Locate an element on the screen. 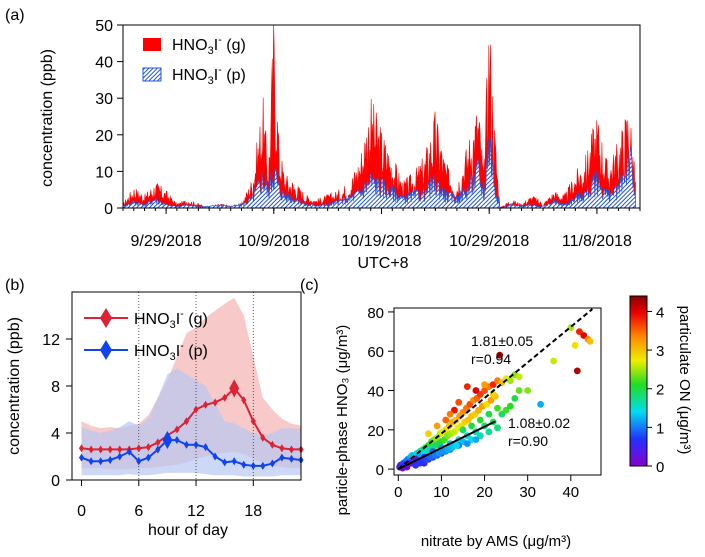 The image size is (705, 557). panel-label-c: (c) is located at coordinates (309, 285).